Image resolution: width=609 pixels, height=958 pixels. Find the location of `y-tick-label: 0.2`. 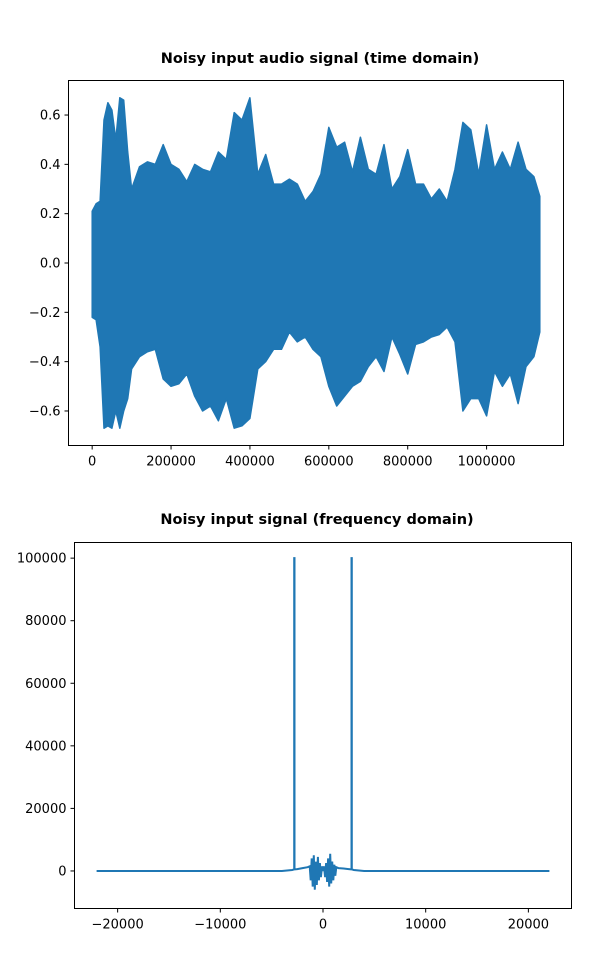

y-tick-label: 0.2 is located at coordinates (50, 214).